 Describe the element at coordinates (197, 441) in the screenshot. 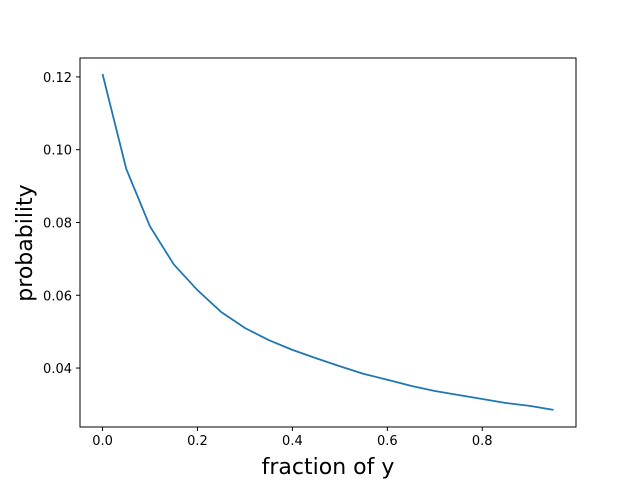

I see `x-tick-label: 0.2` at that location.